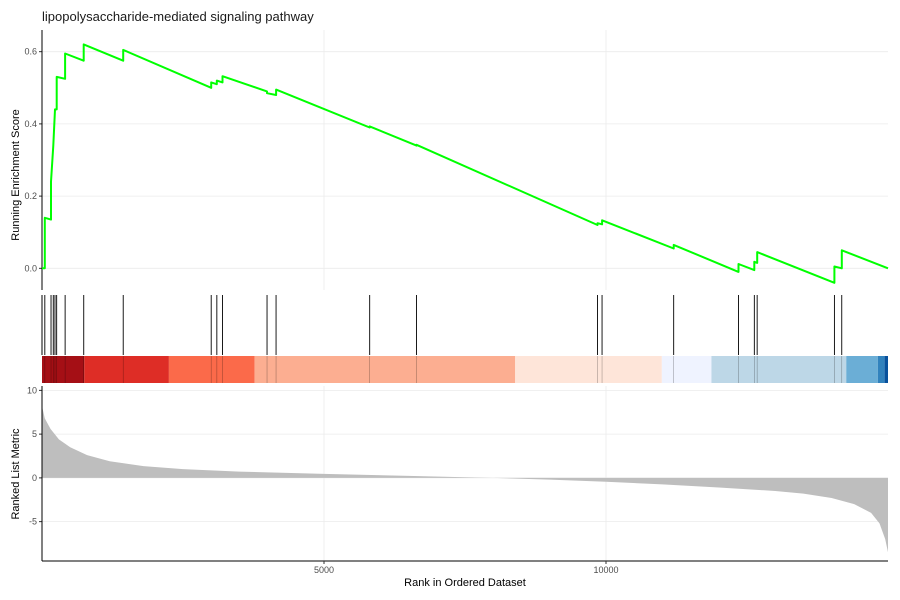 The height and width of the screenshot is (600, 900). What do you see at coordinates (465, 567) in the screenshot?
I see `x-axis: 5000 10000` at bounding box center [465, 567].